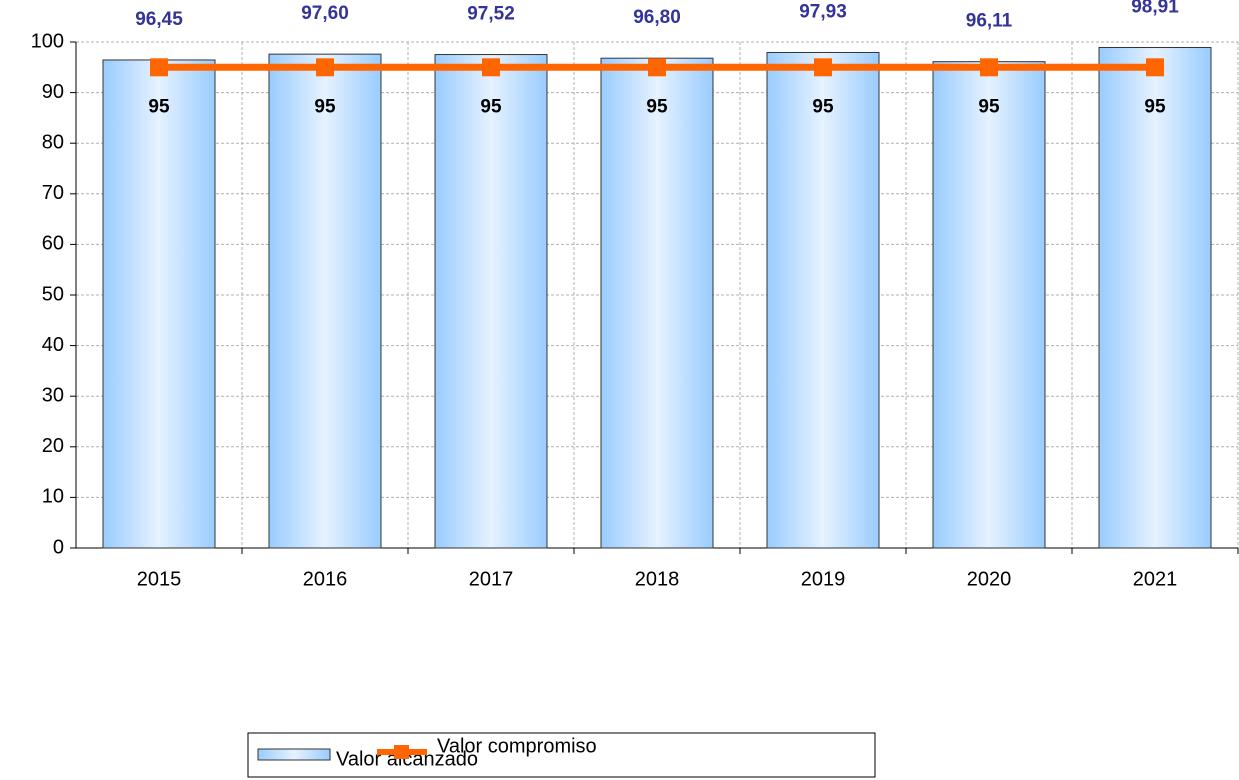 Image resolution: width=1239 pixels, height=780 pixels. I want to click on bar-value-label: 96,80, so click(657, 17).